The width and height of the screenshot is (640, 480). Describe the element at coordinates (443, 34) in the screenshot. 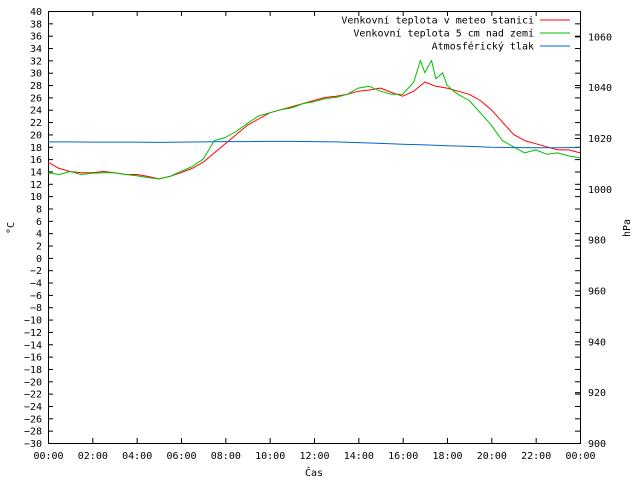

I see `legend-label: Venkovní teplota 5 cm nad zemí` at that location.